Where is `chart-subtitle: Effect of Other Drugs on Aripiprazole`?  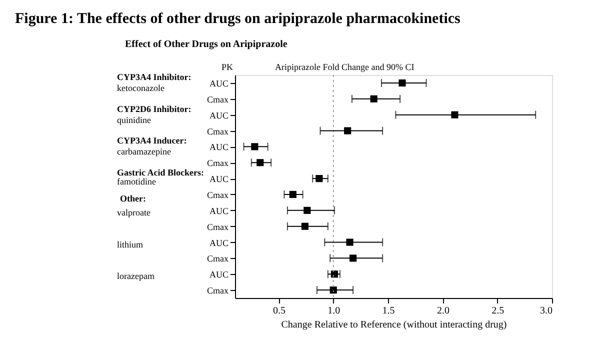 chart-subtitle: Effect of Other Drugs on Aripiprazole is located at coordinates (206, 44).